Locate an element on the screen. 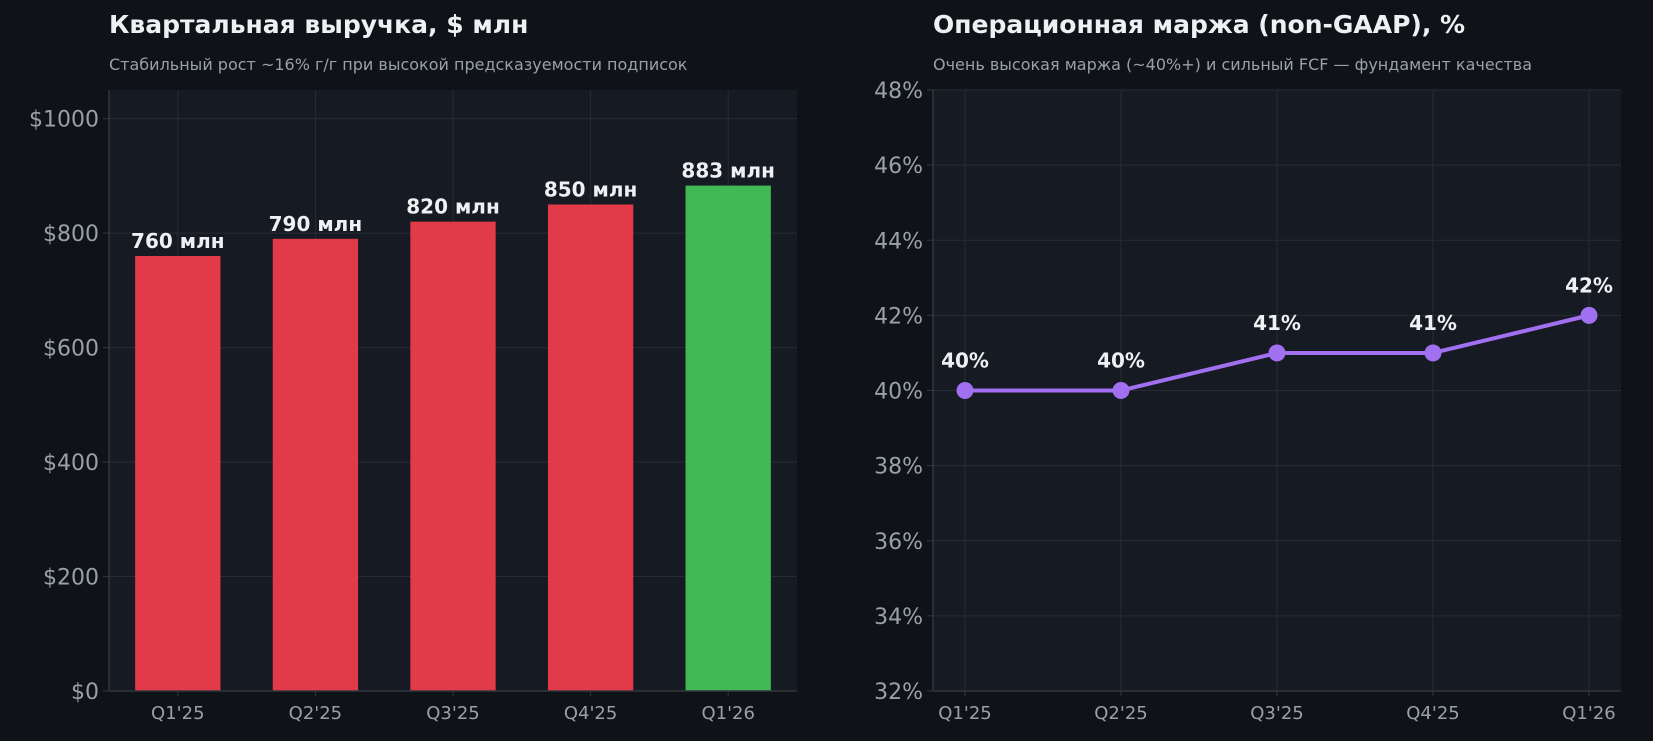  y-tick-label: 42% is located at coordinates (898, 316).